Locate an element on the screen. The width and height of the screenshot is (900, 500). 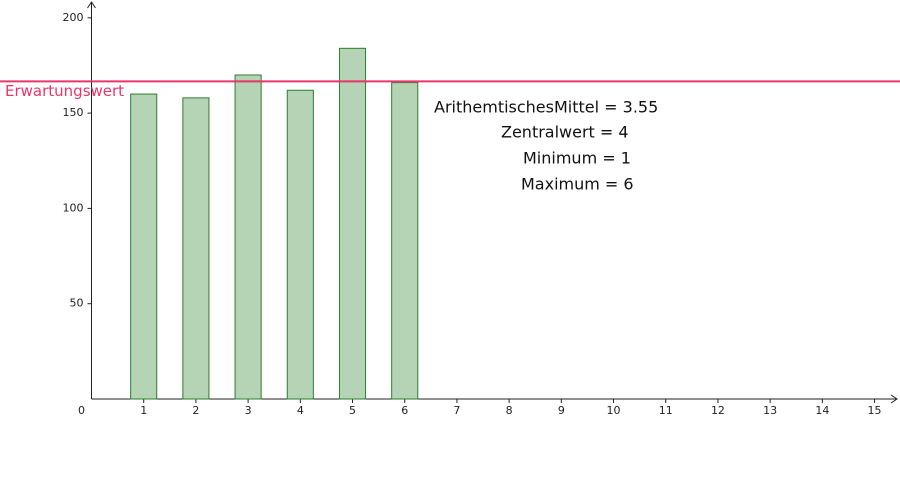
x-tick-label: 1 is located at coordinates (143, 410).